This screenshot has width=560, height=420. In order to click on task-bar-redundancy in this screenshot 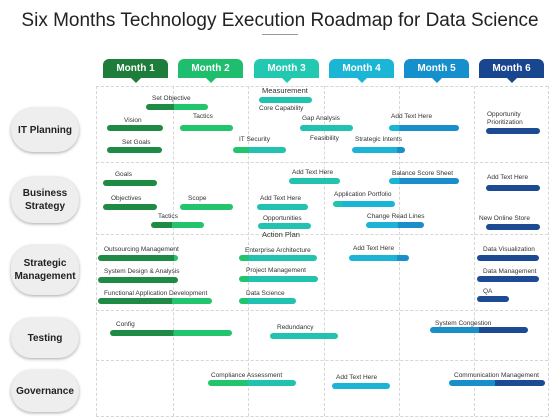, I will do `click(304, 336)`.